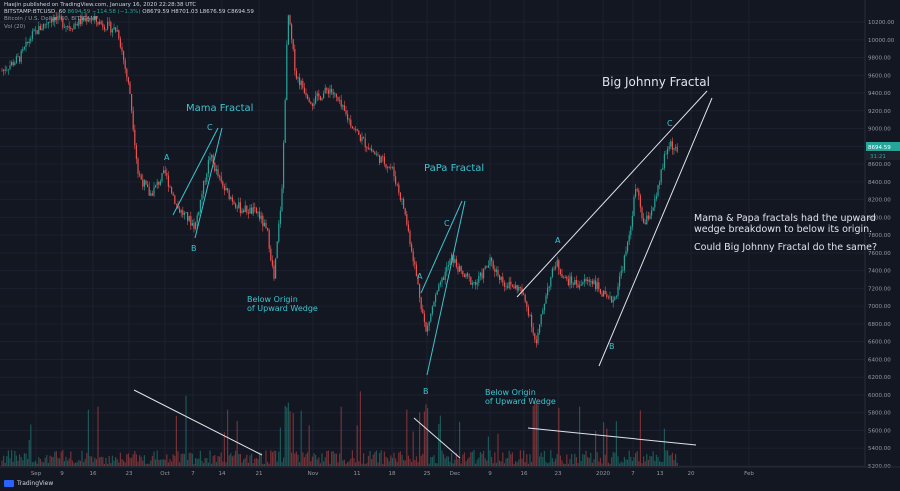 The image size is (900, 491). Describe the element at coordinates (883, 146) in the screenshot. I see `current-price-tag` at that location.